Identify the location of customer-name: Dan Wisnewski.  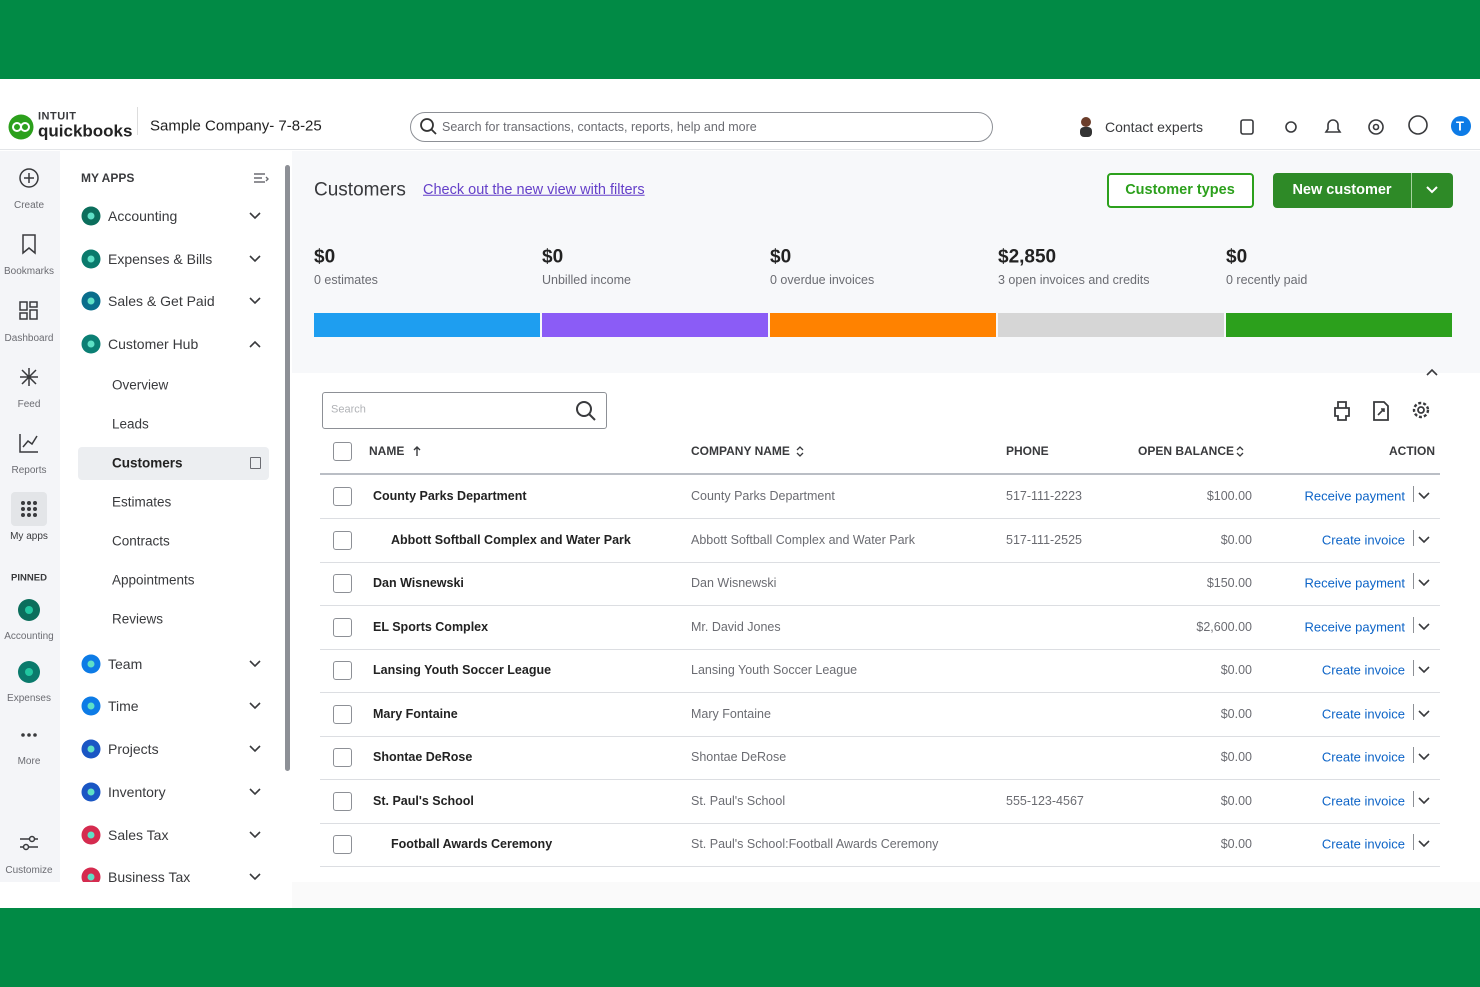
(418, 582).